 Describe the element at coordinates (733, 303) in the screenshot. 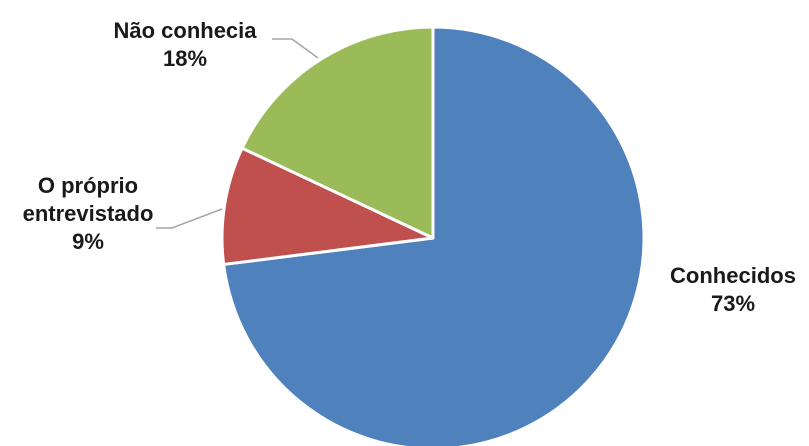

I see `slice-value-conhecidos: 73%` at that location.